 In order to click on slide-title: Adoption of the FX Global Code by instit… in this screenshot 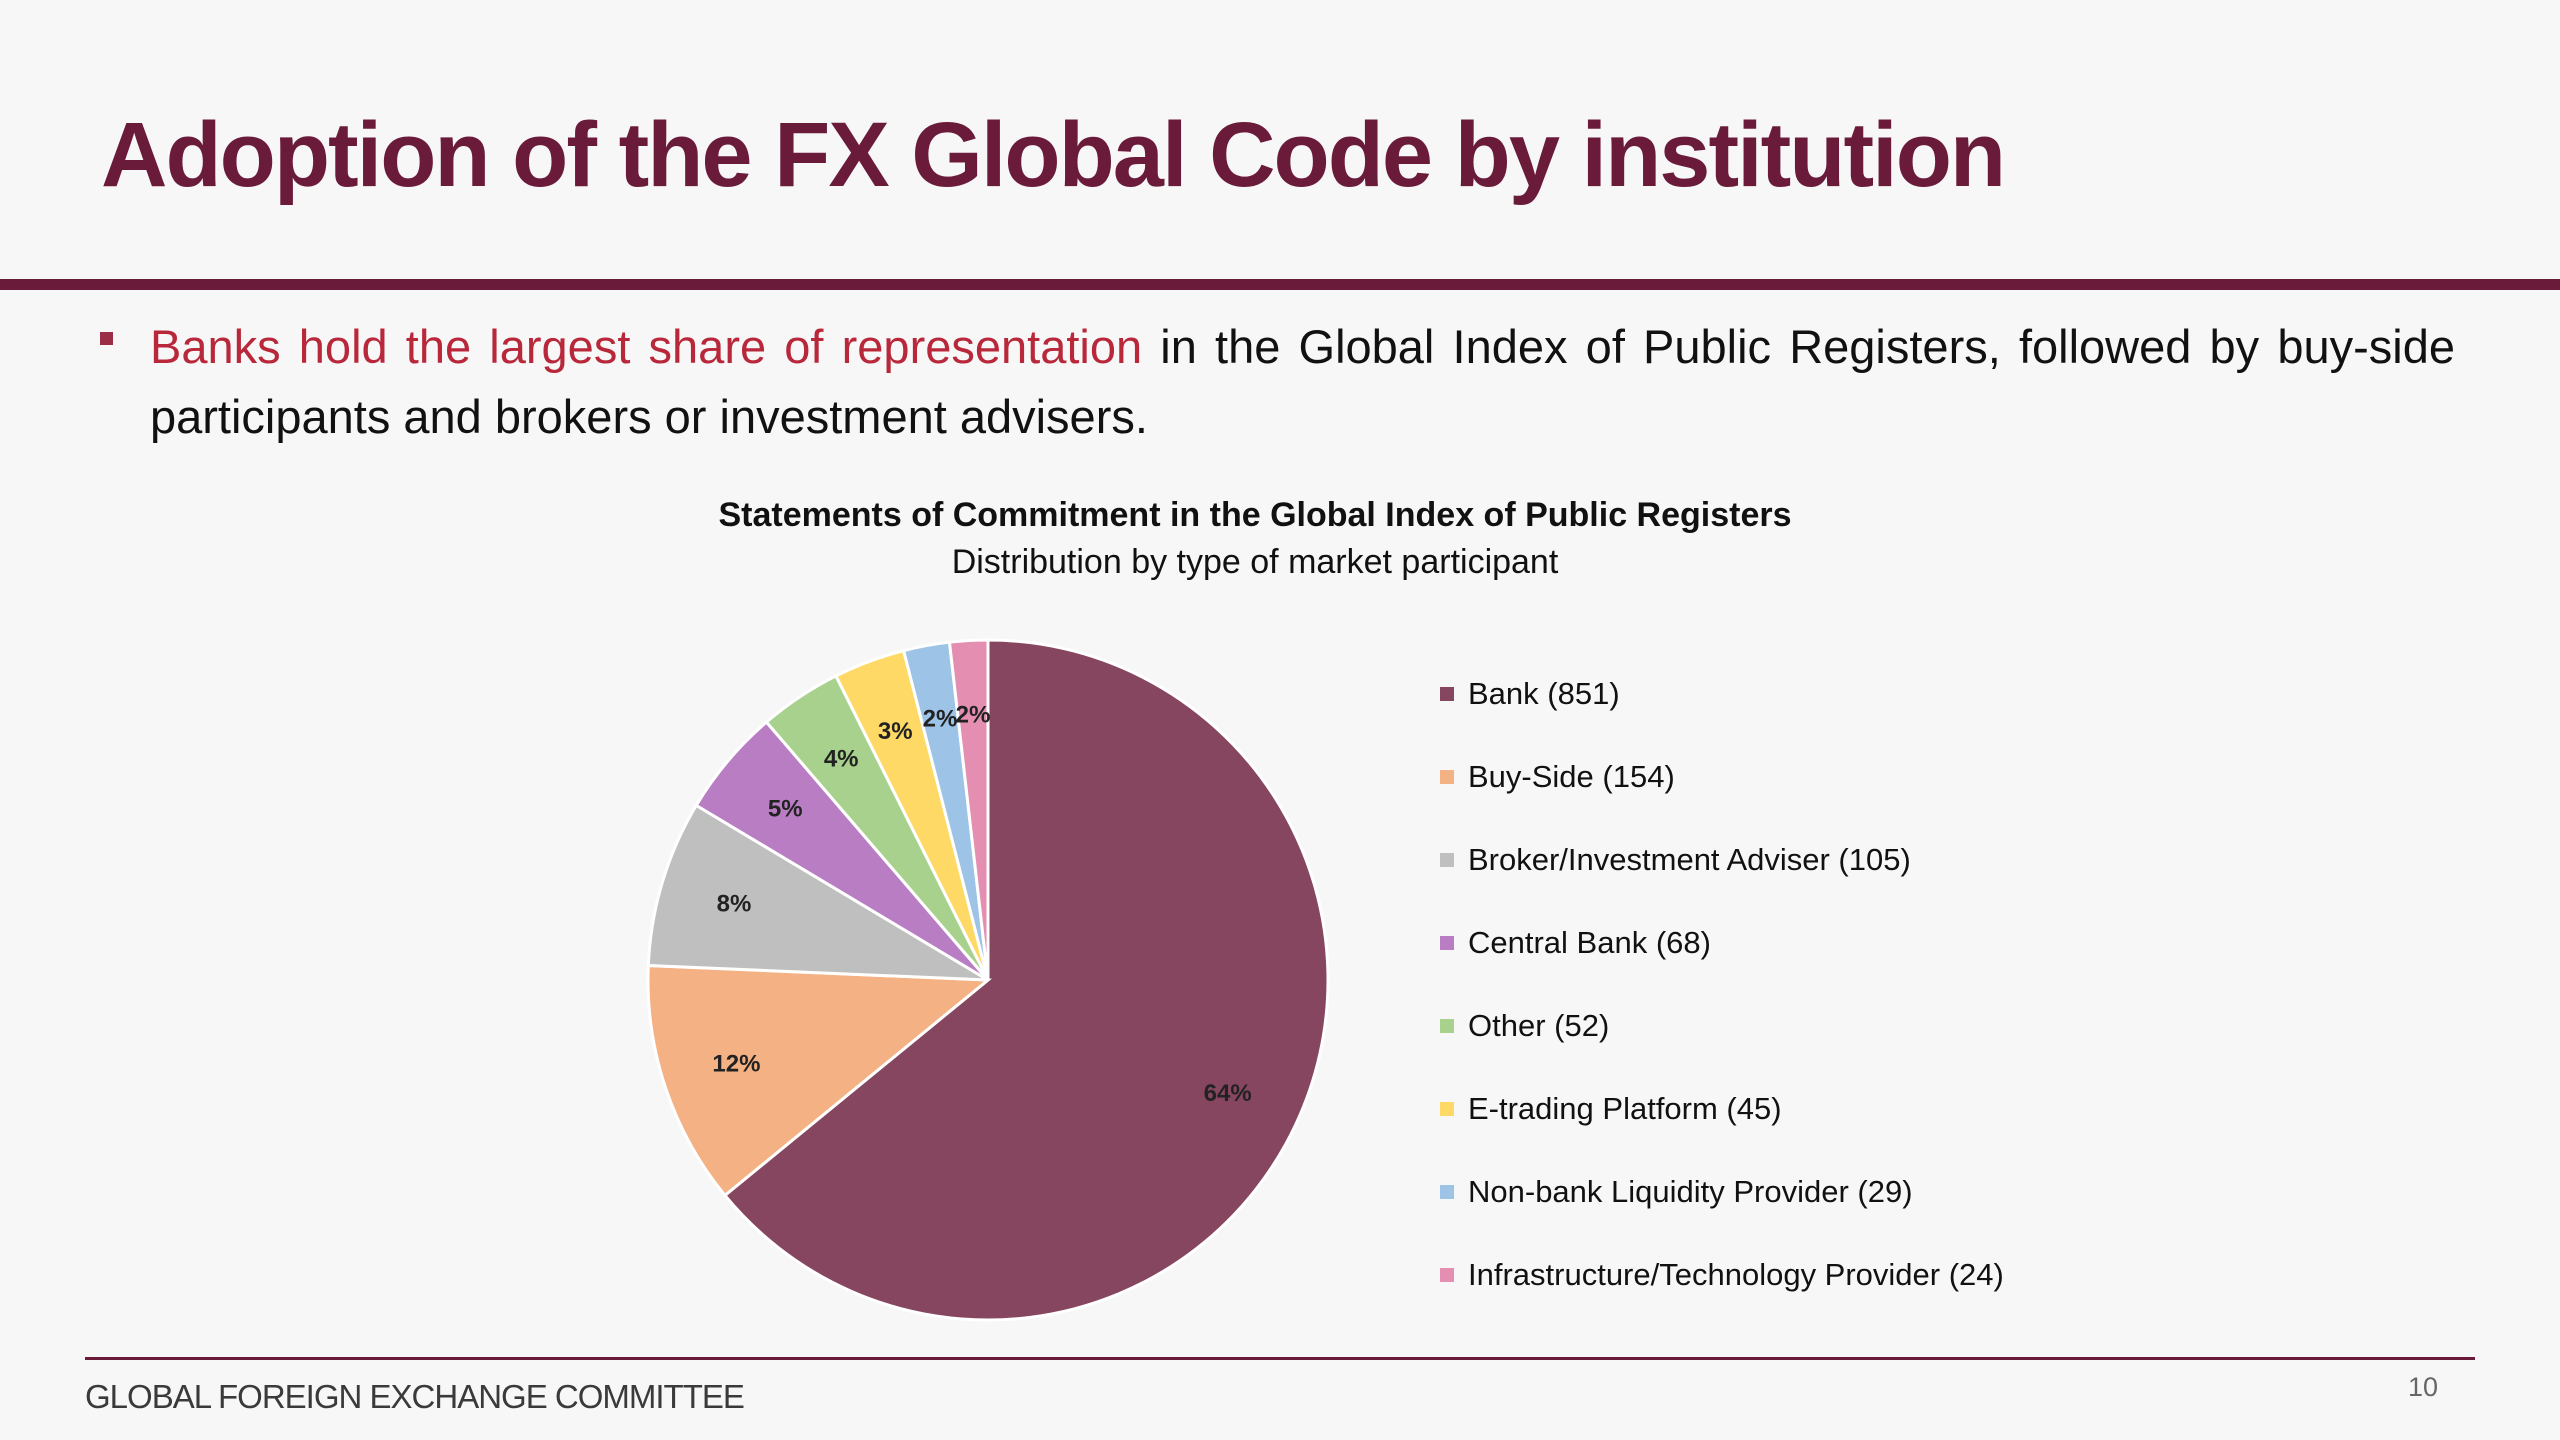, I will do `click(1053, 155)`.